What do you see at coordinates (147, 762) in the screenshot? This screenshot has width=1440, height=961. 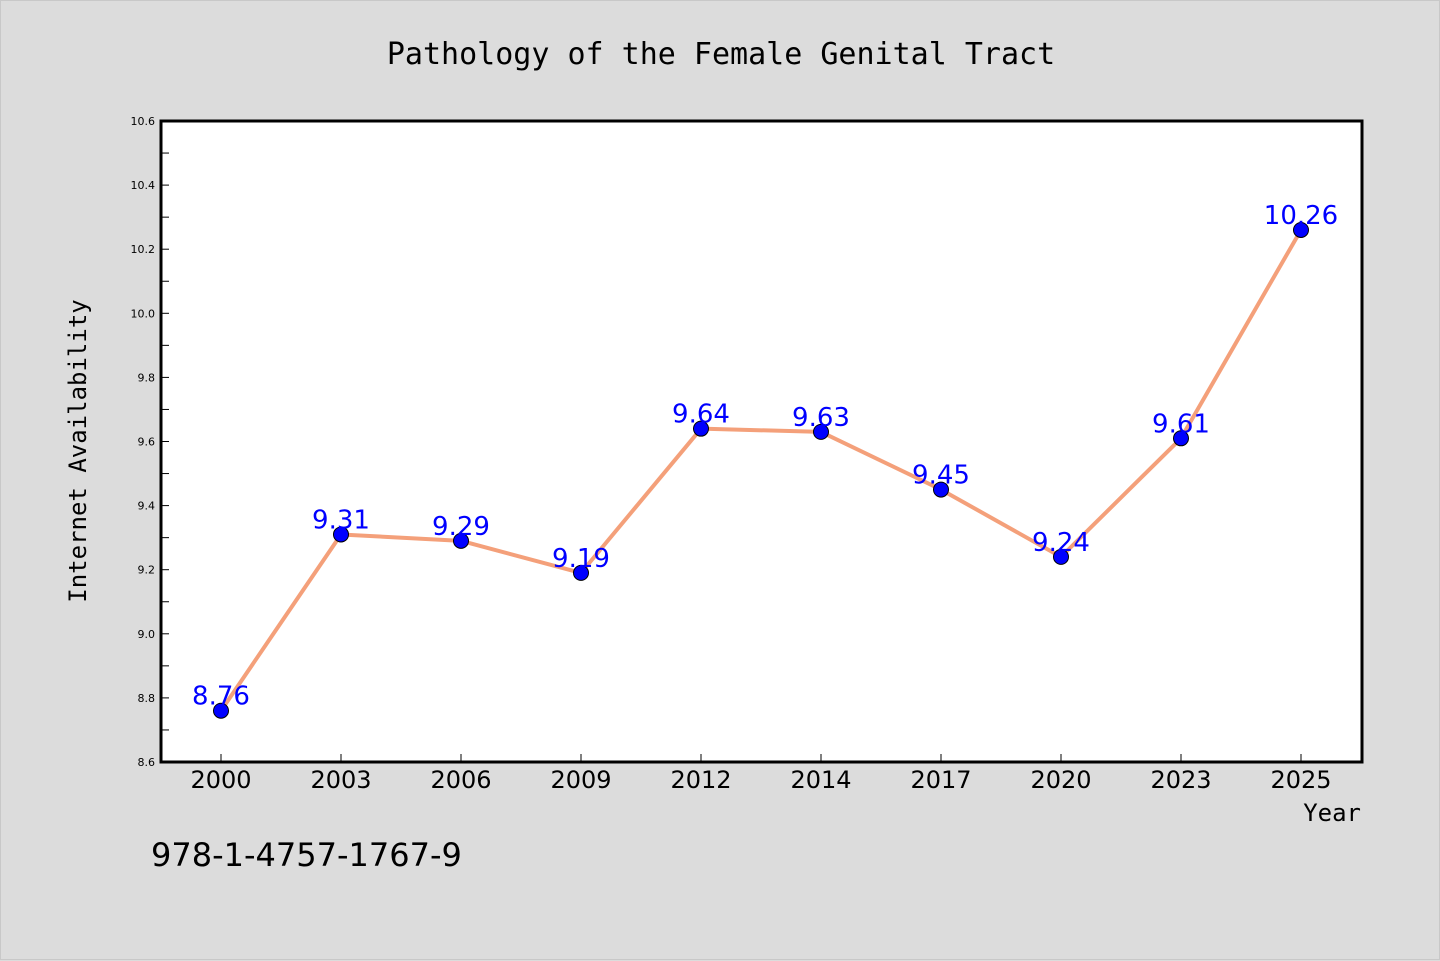 I see `y-tick-label: 8.6` at bounding box center [147, 762].